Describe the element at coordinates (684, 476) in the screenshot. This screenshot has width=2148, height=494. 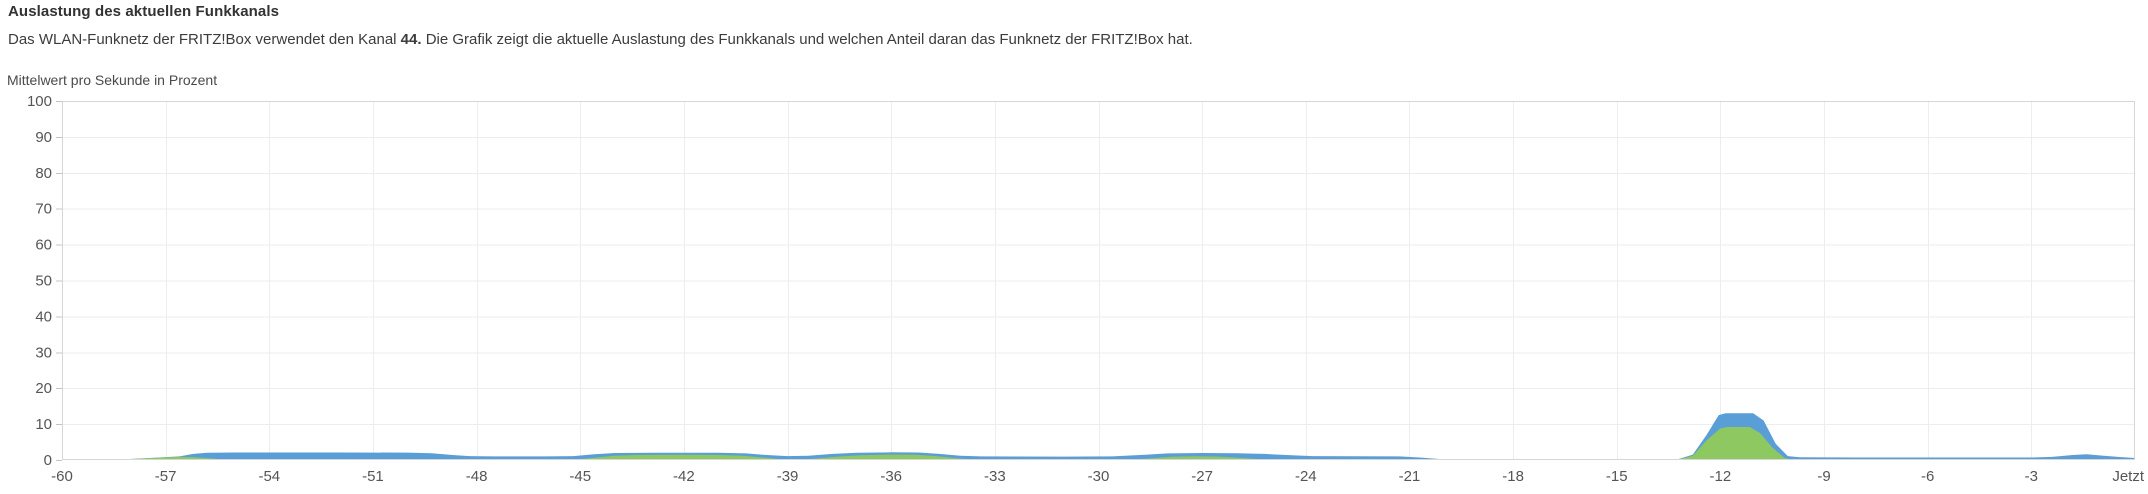
I see `x-tick-label: -42` at that location.